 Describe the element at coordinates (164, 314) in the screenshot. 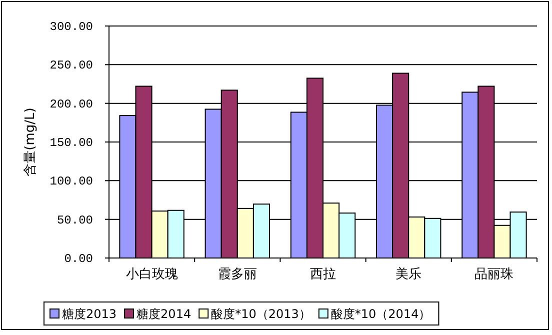

I see `legend-label: 糖度2014` at that location.